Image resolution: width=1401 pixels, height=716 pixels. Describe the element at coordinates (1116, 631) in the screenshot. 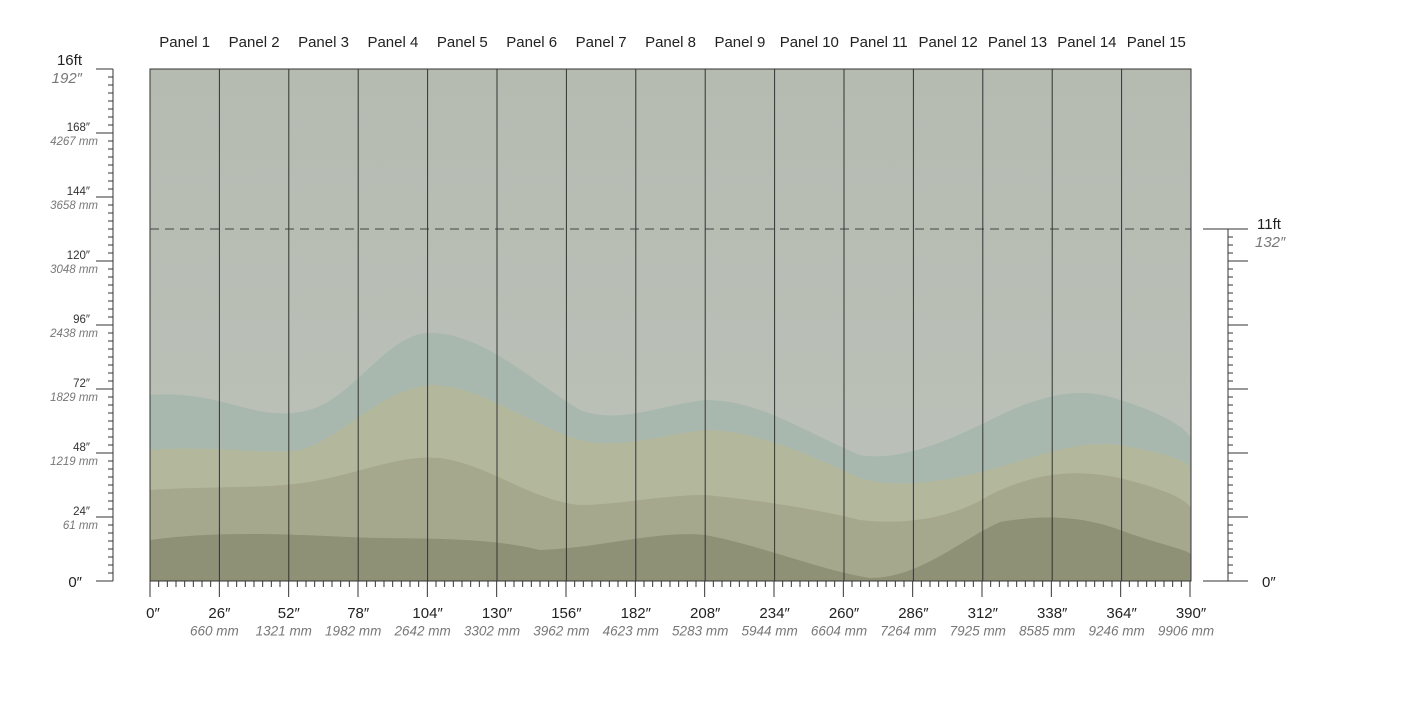

I see `bottom-mm-label: 9246 mm` at that location.